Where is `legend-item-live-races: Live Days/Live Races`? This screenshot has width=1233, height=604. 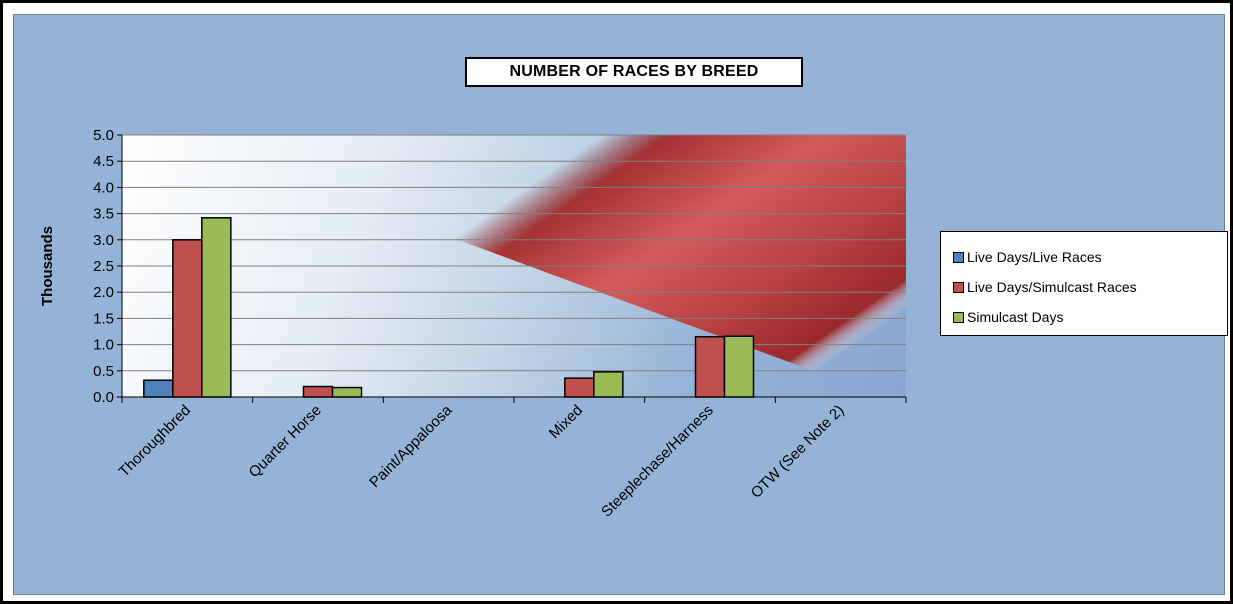
legend-item-live-races: Live Days/Live Races is located at coordinates (1084, 257).